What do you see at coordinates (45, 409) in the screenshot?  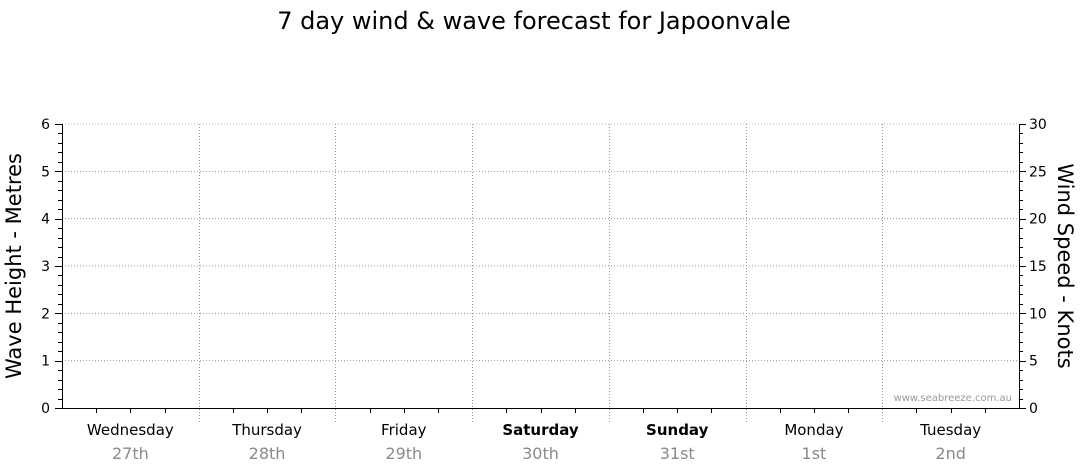 I see `left-tick-label: 0` at bounding box center [45, 409].